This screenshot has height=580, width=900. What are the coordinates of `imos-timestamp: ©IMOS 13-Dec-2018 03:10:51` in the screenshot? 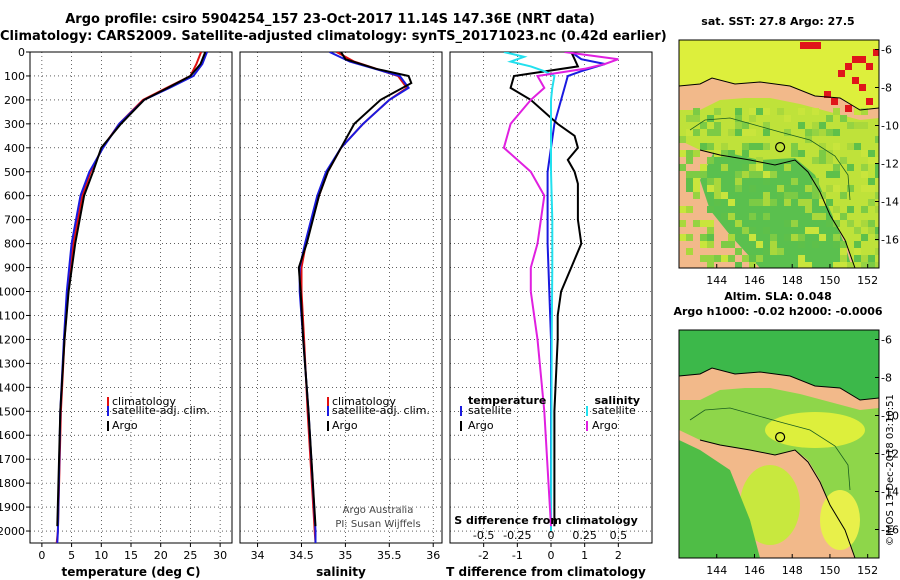 It's located at (890, 470).